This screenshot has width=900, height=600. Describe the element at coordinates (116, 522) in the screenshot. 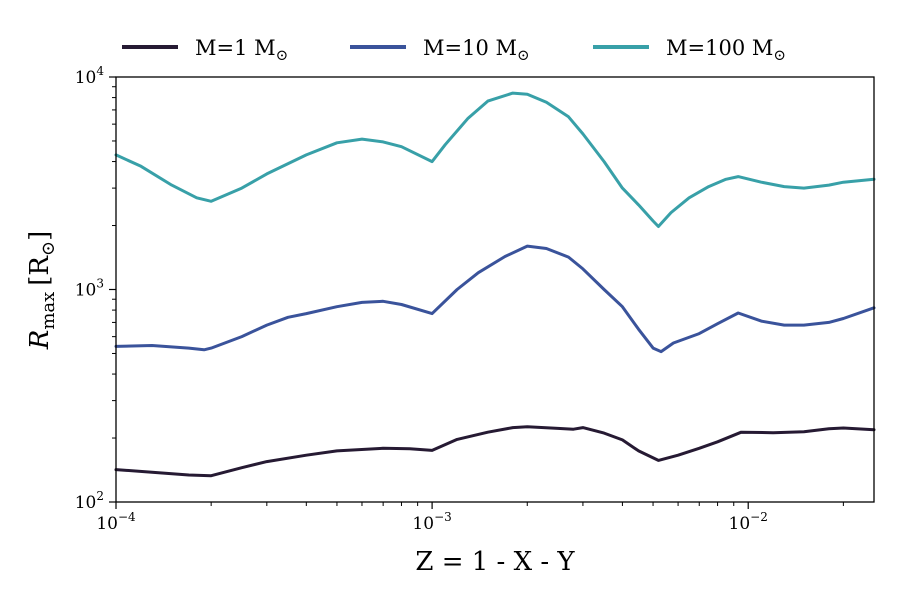

I see `x-tick-label: 10⁻⁴` at that location.